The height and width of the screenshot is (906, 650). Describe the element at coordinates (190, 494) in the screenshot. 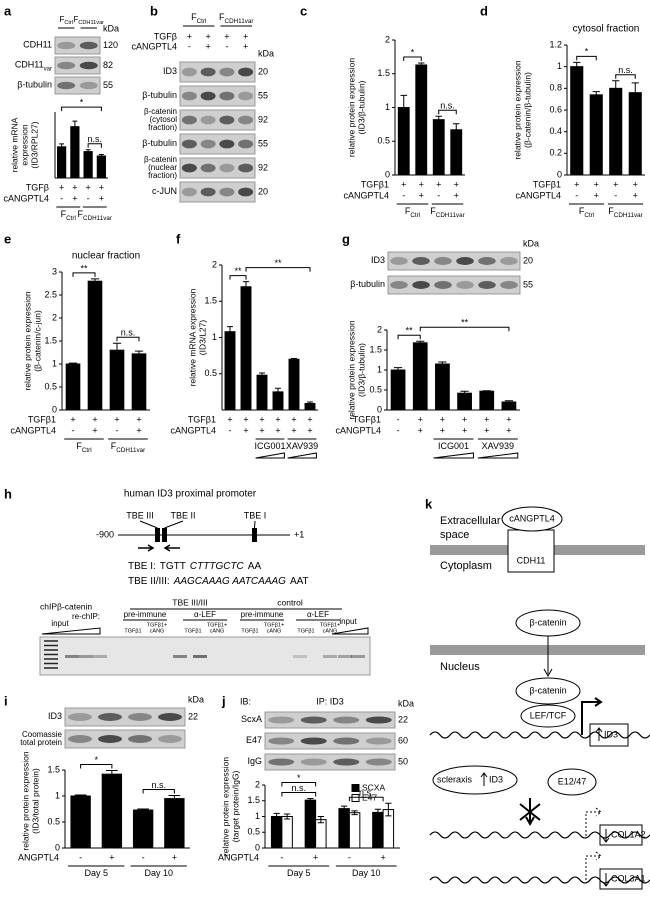

I see `promoter-title: human ID3 proximal promoter` at that location.